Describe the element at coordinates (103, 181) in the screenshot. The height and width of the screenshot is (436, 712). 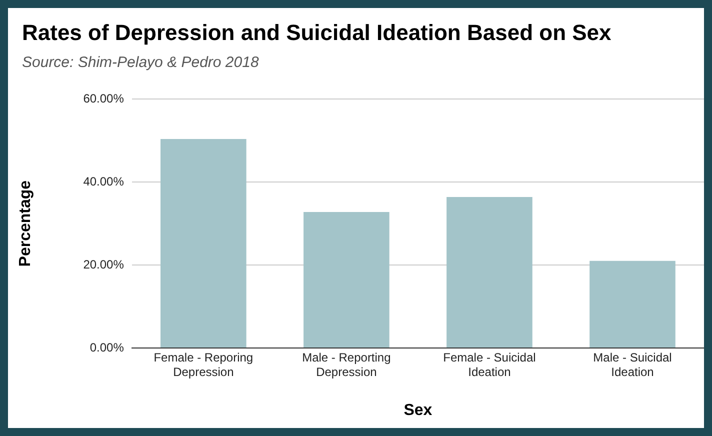
I see `y-tick-label: 40.00%` at that location.